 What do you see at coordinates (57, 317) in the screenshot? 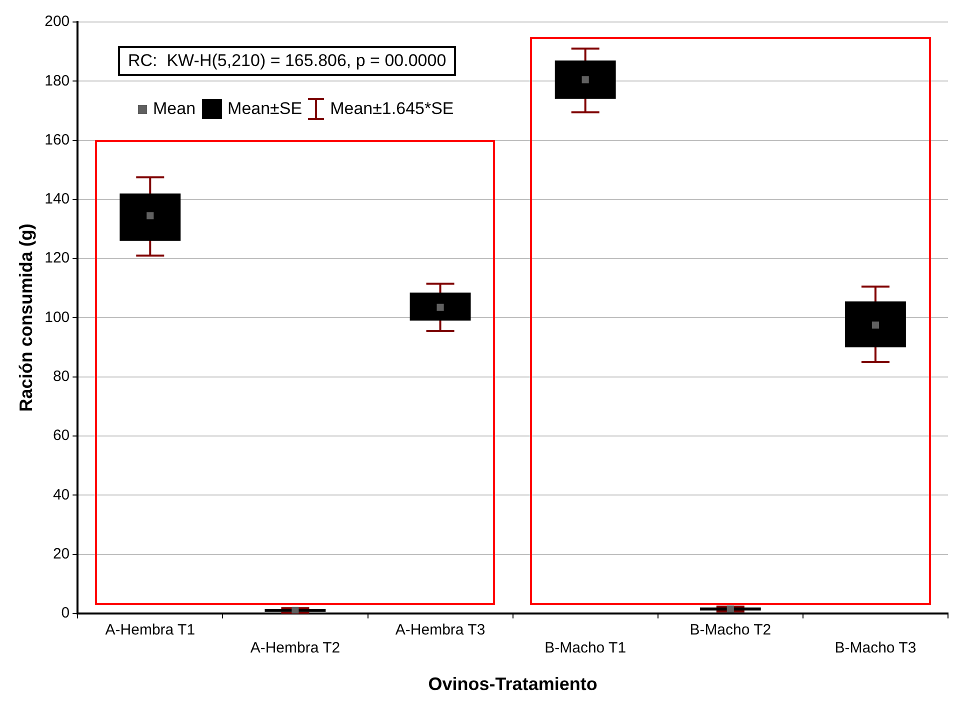
I see `y-tick-label: 100` at bounding box center [57, 317].